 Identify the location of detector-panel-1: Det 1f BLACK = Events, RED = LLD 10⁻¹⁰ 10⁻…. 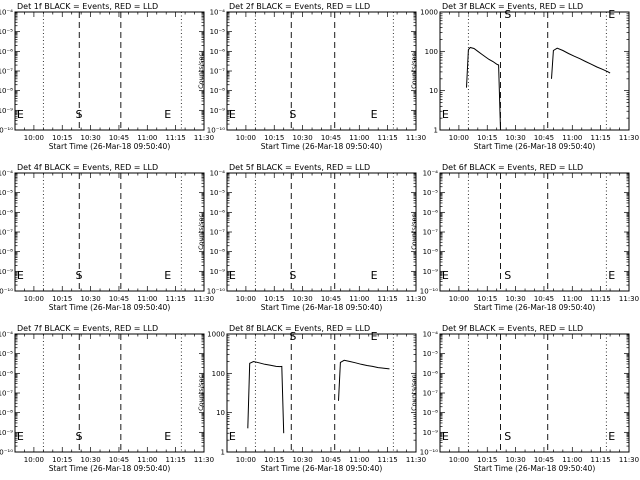
(107, 76).